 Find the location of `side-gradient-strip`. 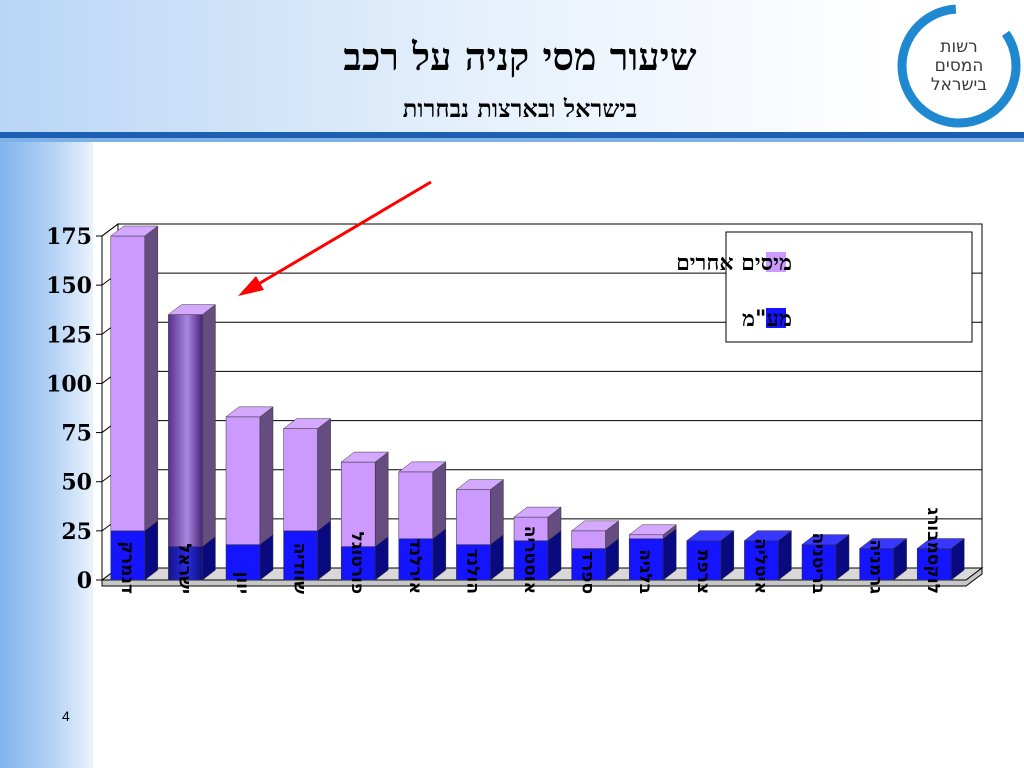

side-gradient-strip is located at coordinates (46, 455).